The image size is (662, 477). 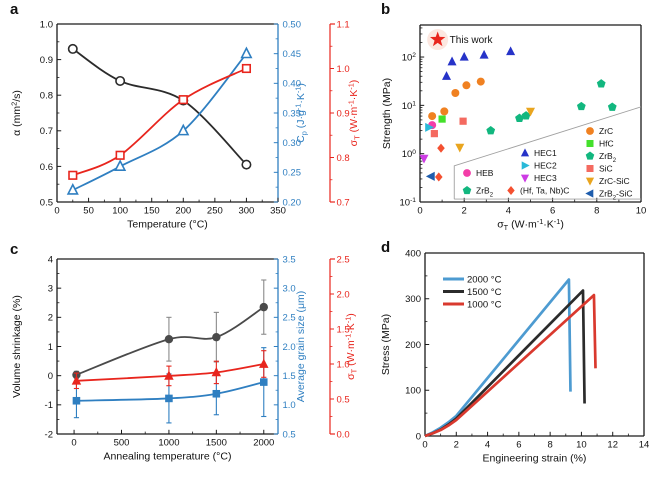 I want to click on y3-tick-label: 0.9, so click(x=343, y=113).